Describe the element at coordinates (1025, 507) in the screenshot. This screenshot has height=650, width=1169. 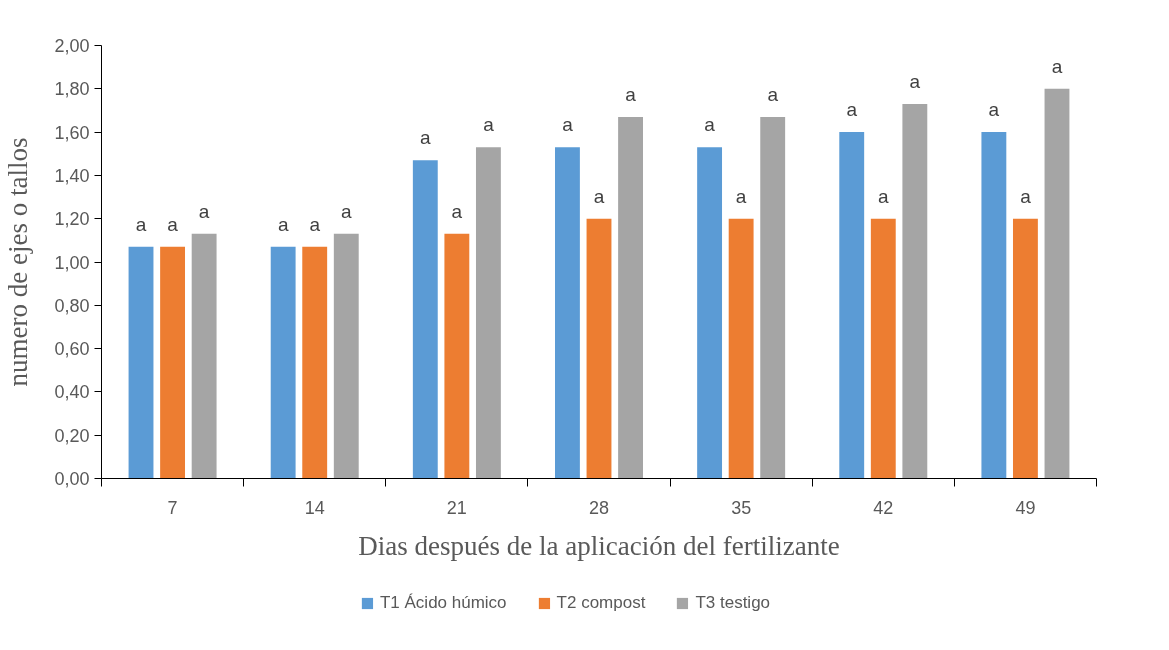
I see `x-tick-label: 49` at that location.